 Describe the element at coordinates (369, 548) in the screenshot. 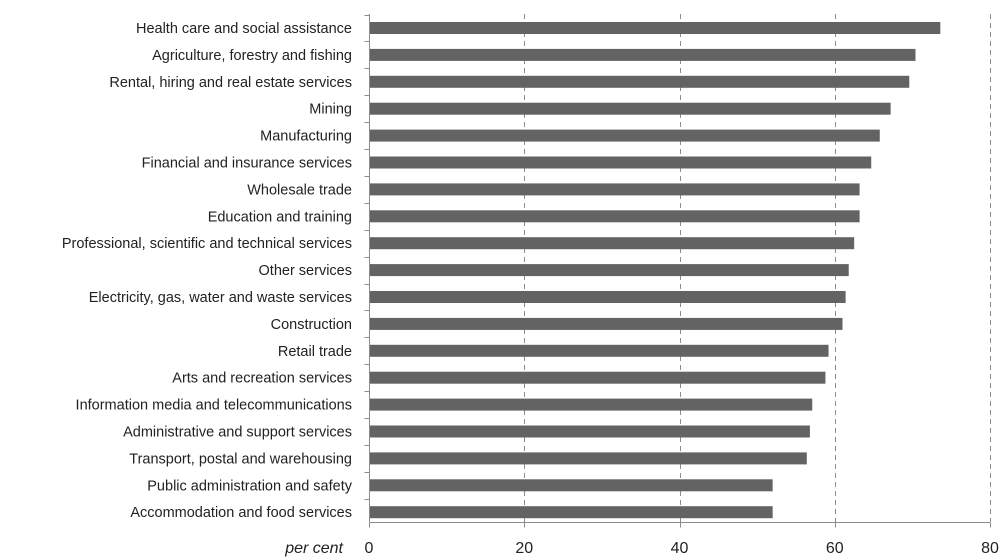

I see `x-tick-label-0: 0` at that location.